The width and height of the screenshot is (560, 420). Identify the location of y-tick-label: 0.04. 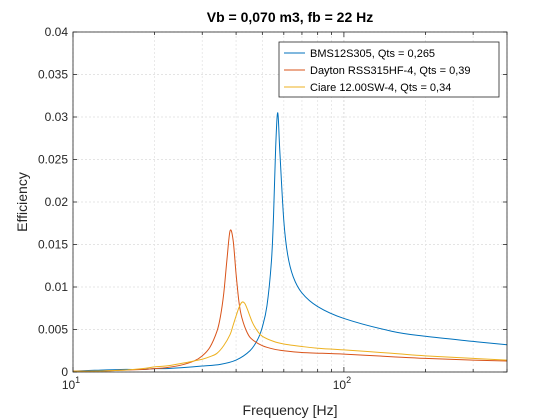
(57, 32).